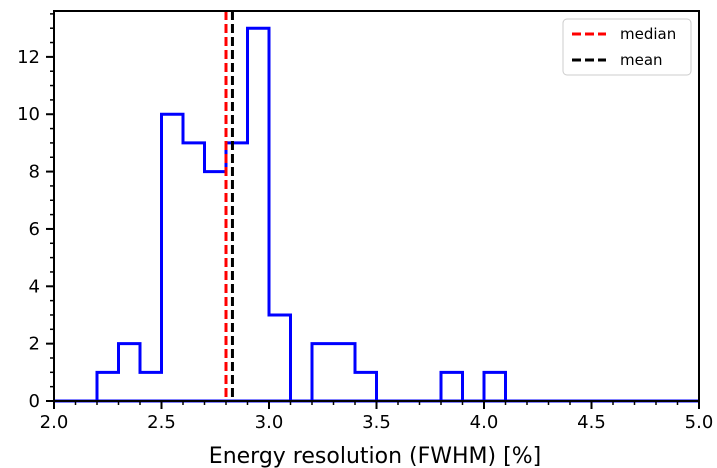 The image size is (717, 468). I want to click on legend-box, so click(627, 47).